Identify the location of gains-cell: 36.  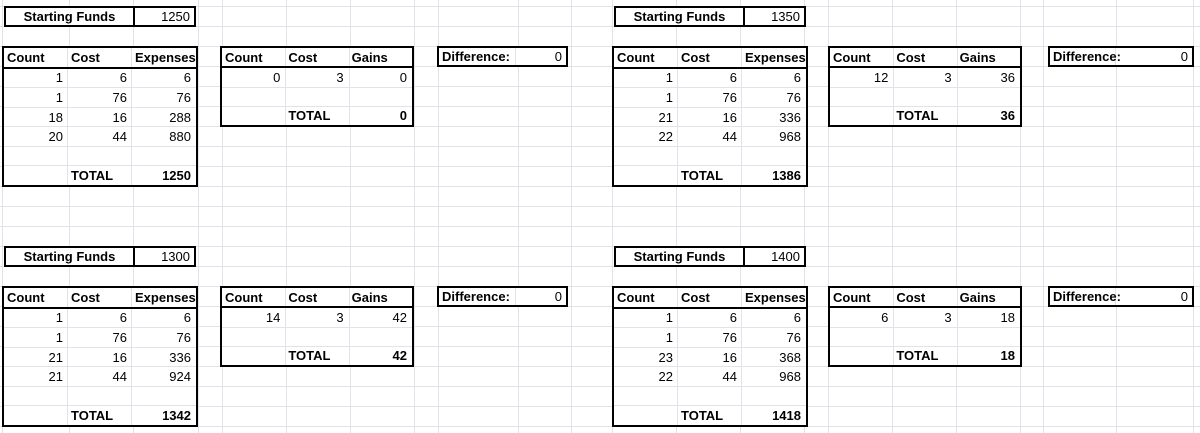
(1007, 77).